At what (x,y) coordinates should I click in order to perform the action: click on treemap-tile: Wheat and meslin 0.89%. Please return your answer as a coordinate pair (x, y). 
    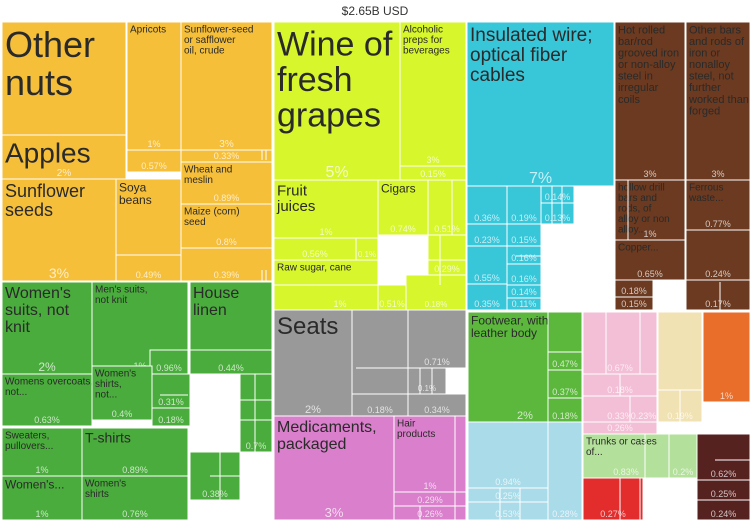
    Looking at the image, I should click on (226, 183).